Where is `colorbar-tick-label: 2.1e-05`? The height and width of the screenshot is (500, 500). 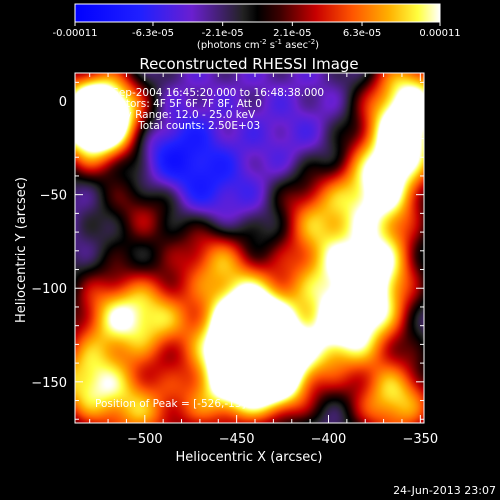 colorbar-tick-label: 2.1e-05 is located at coordinates (292, 33).